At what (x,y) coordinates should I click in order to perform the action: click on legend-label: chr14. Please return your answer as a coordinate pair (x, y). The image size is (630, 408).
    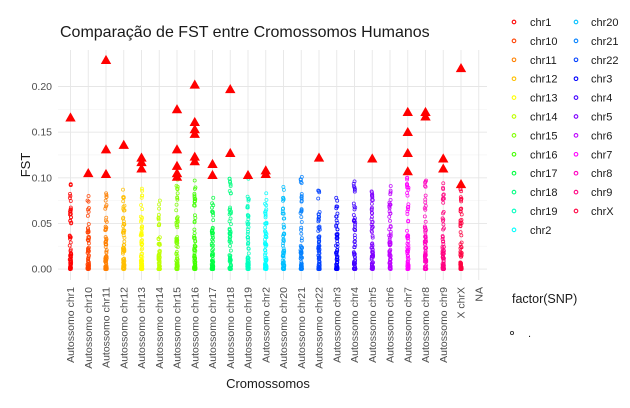
    Looking at the image, I should click on (544, 118).